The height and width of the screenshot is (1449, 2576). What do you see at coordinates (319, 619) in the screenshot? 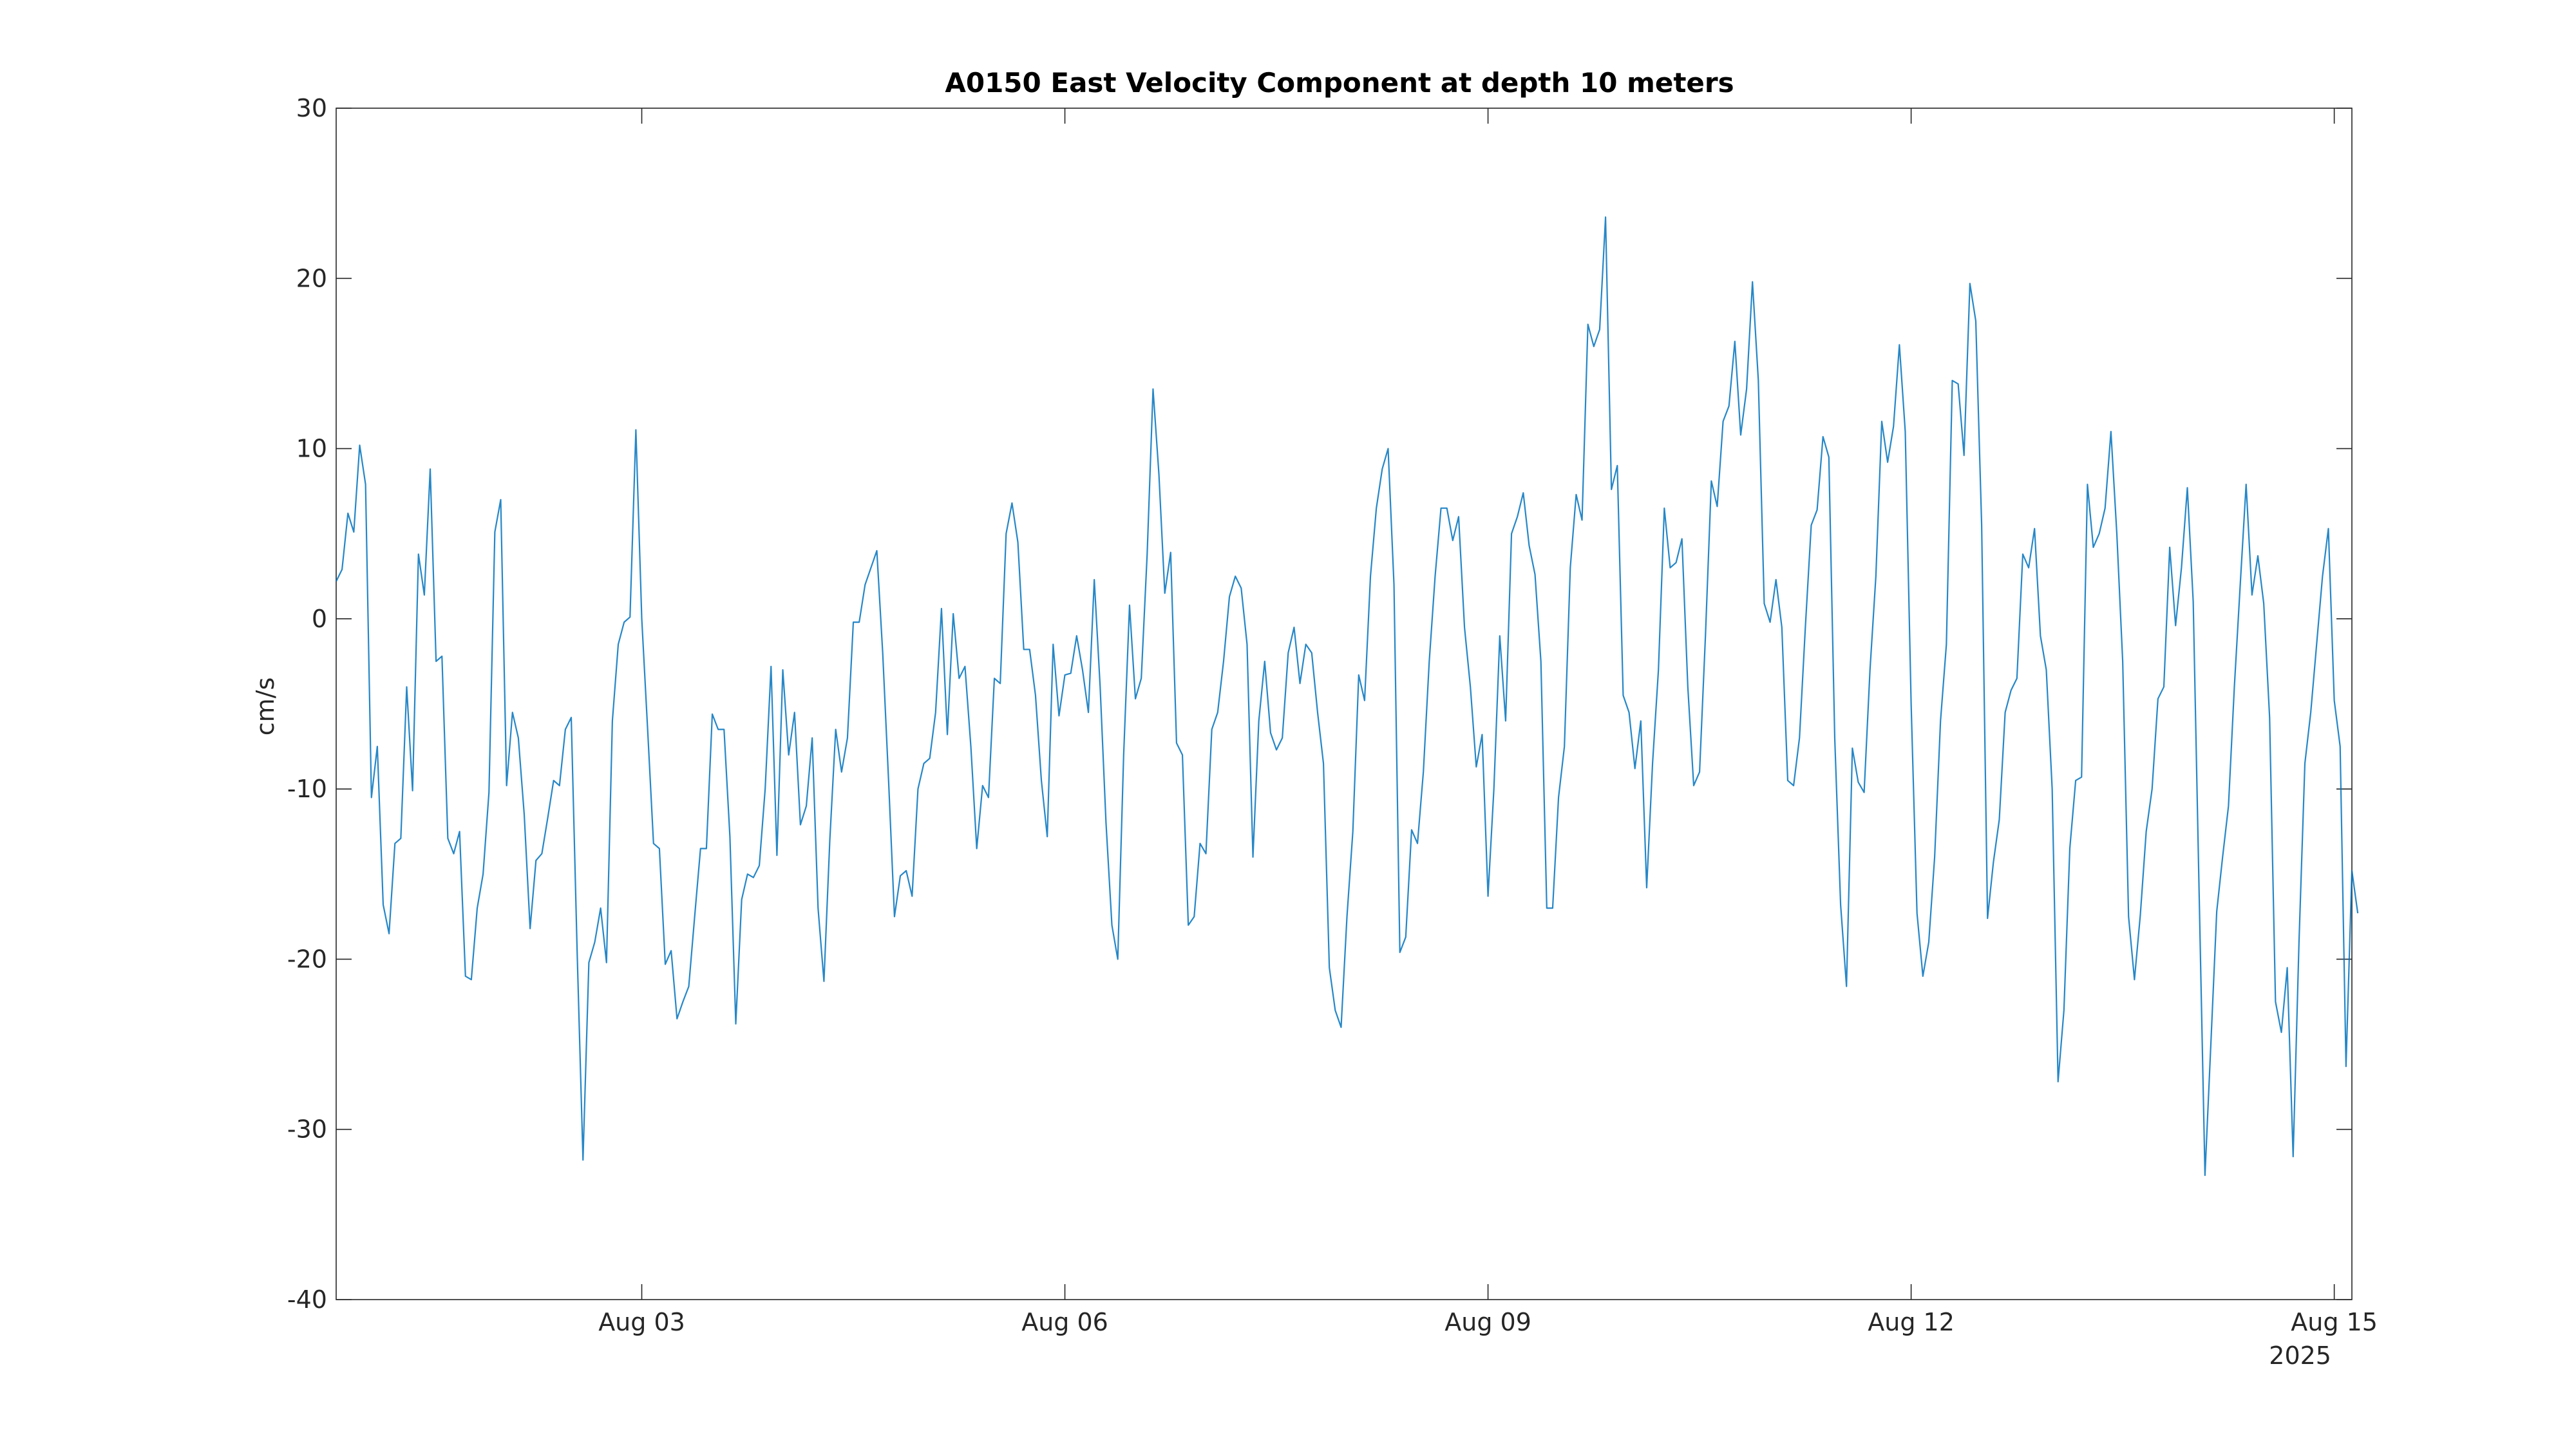
I see `y-tick-label: 0` at bounding box center [319, 619].